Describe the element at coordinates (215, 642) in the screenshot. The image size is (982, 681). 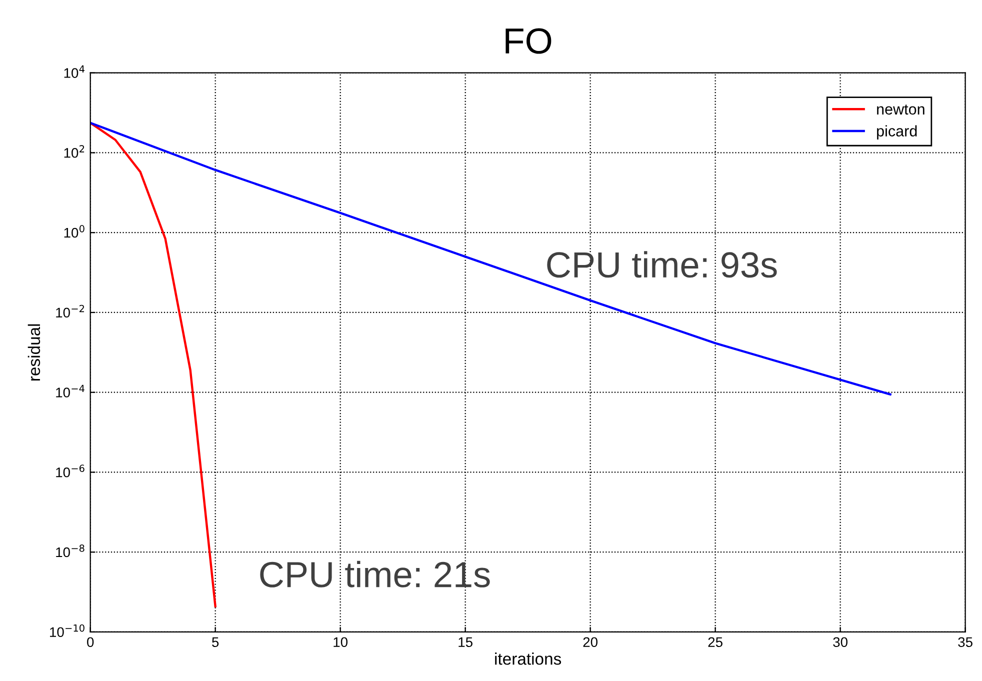
I see `x-tick-label: 5` at that location.